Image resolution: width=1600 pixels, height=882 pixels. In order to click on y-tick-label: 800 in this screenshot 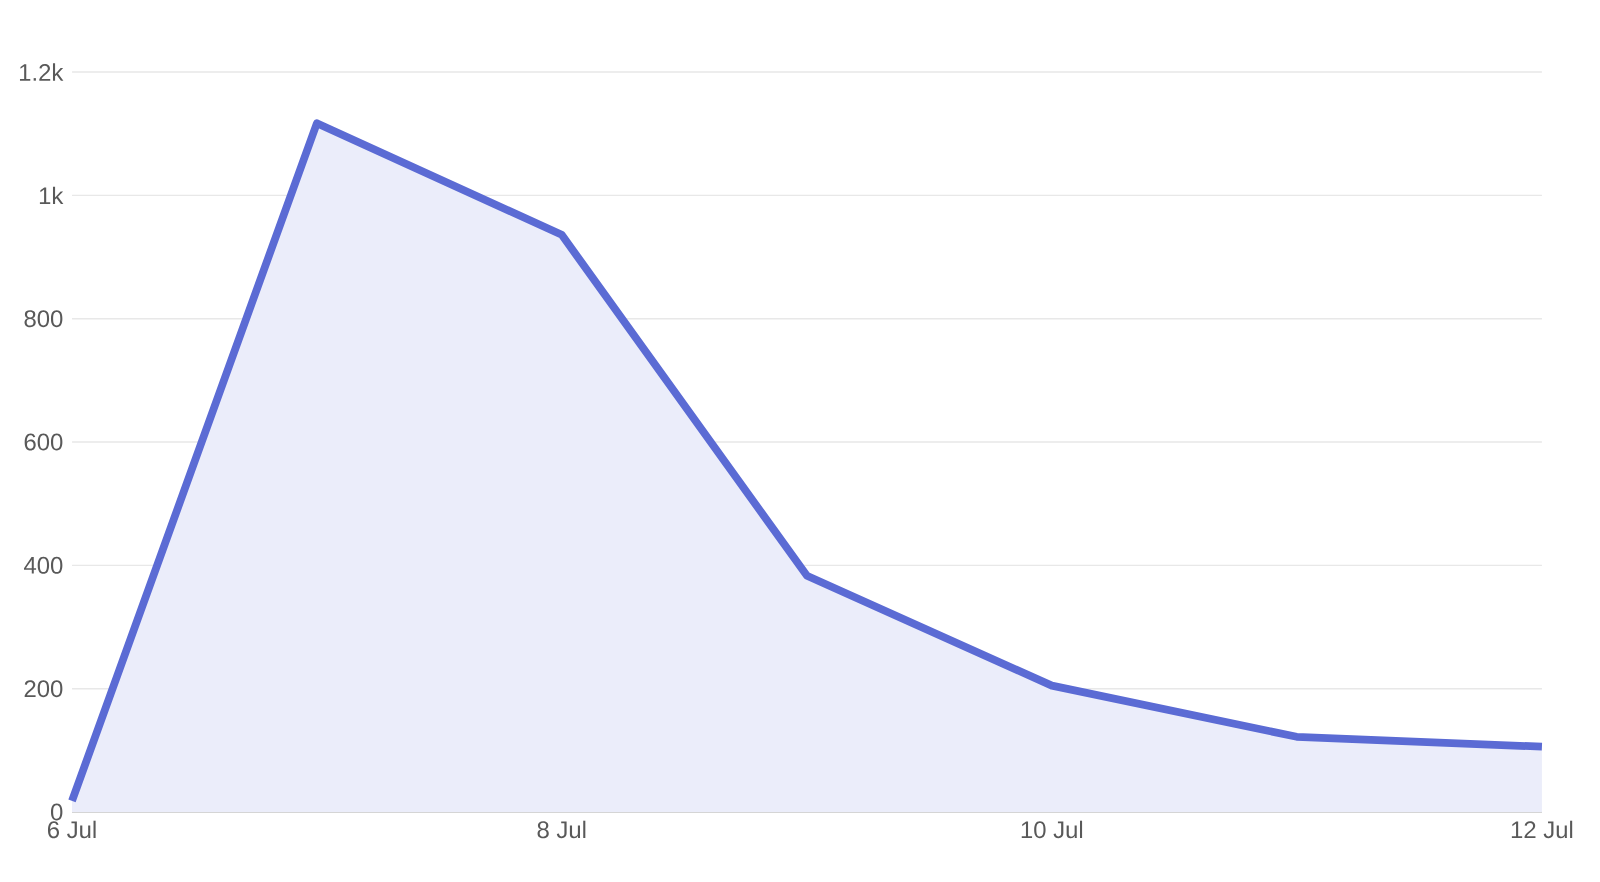, I will do `click(43, 319)`.